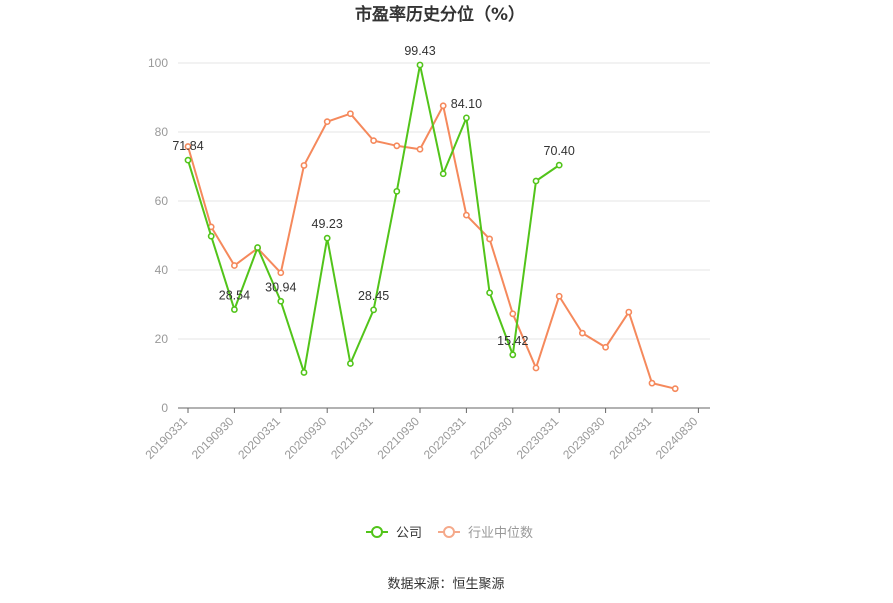 The image size is (893, 603). I want to click on data-source: 数据来源：恒生聚源, so click(445, 584).